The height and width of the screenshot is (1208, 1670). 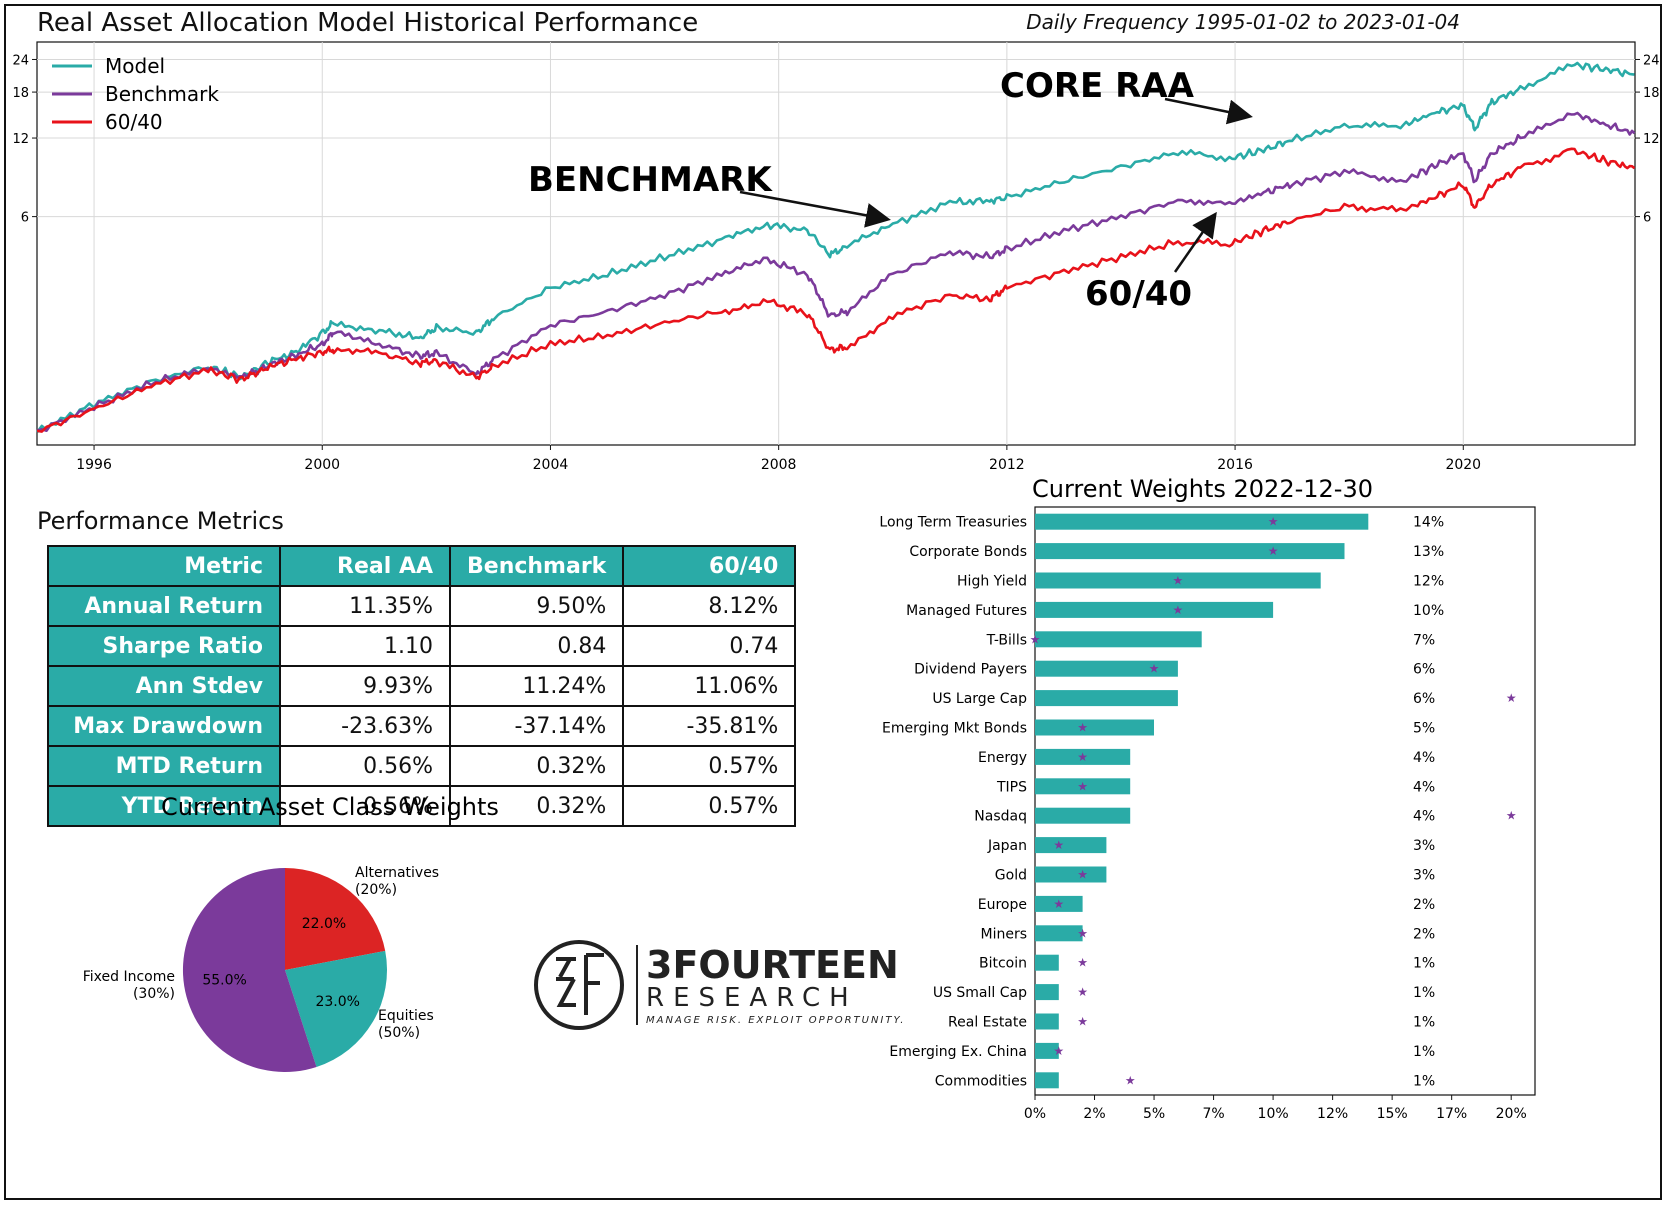 I want to click on pie-slice, so click(x=336, y=1008).